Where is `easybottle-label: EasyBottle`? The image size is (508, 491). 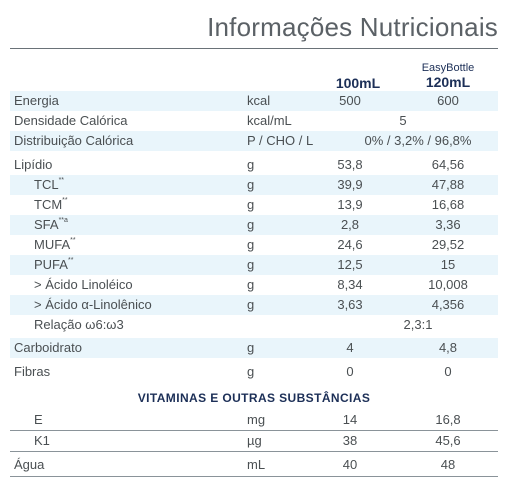 easybottle-label: EasyBottle is located at coordinates (448, 68).